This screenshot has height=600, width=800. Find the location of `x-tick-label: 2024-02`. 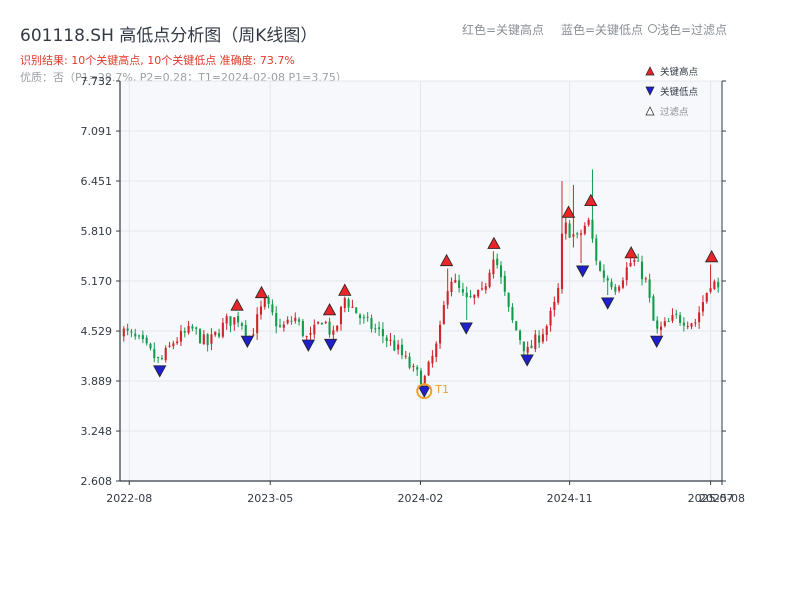

x-tick-label: 2024-02 is located at coordinates (420, 498).